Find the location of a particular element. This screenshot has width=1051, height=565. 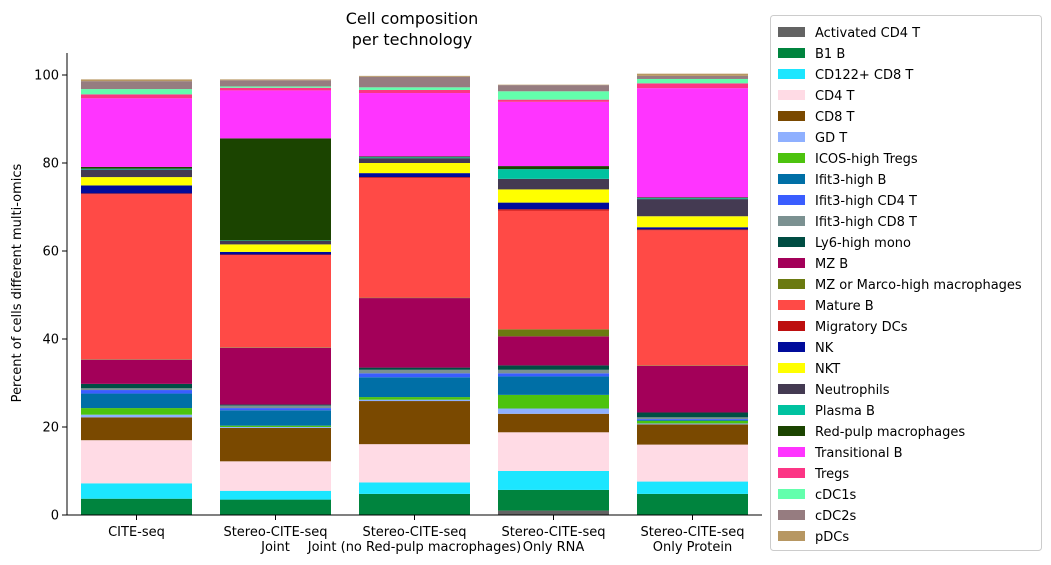

x-tick-label: Joint is located at coordinates (275, 547).